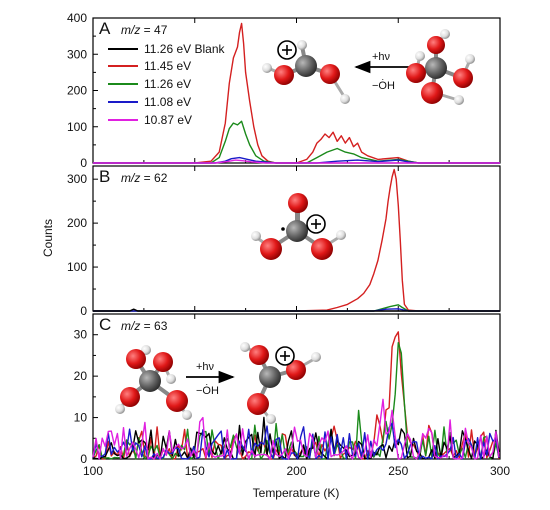  What do you see at coordinates (440, 67) in the screenshot?
I see `molecule-orthocarbonic-acid-a` at bounding box center [440, 67].